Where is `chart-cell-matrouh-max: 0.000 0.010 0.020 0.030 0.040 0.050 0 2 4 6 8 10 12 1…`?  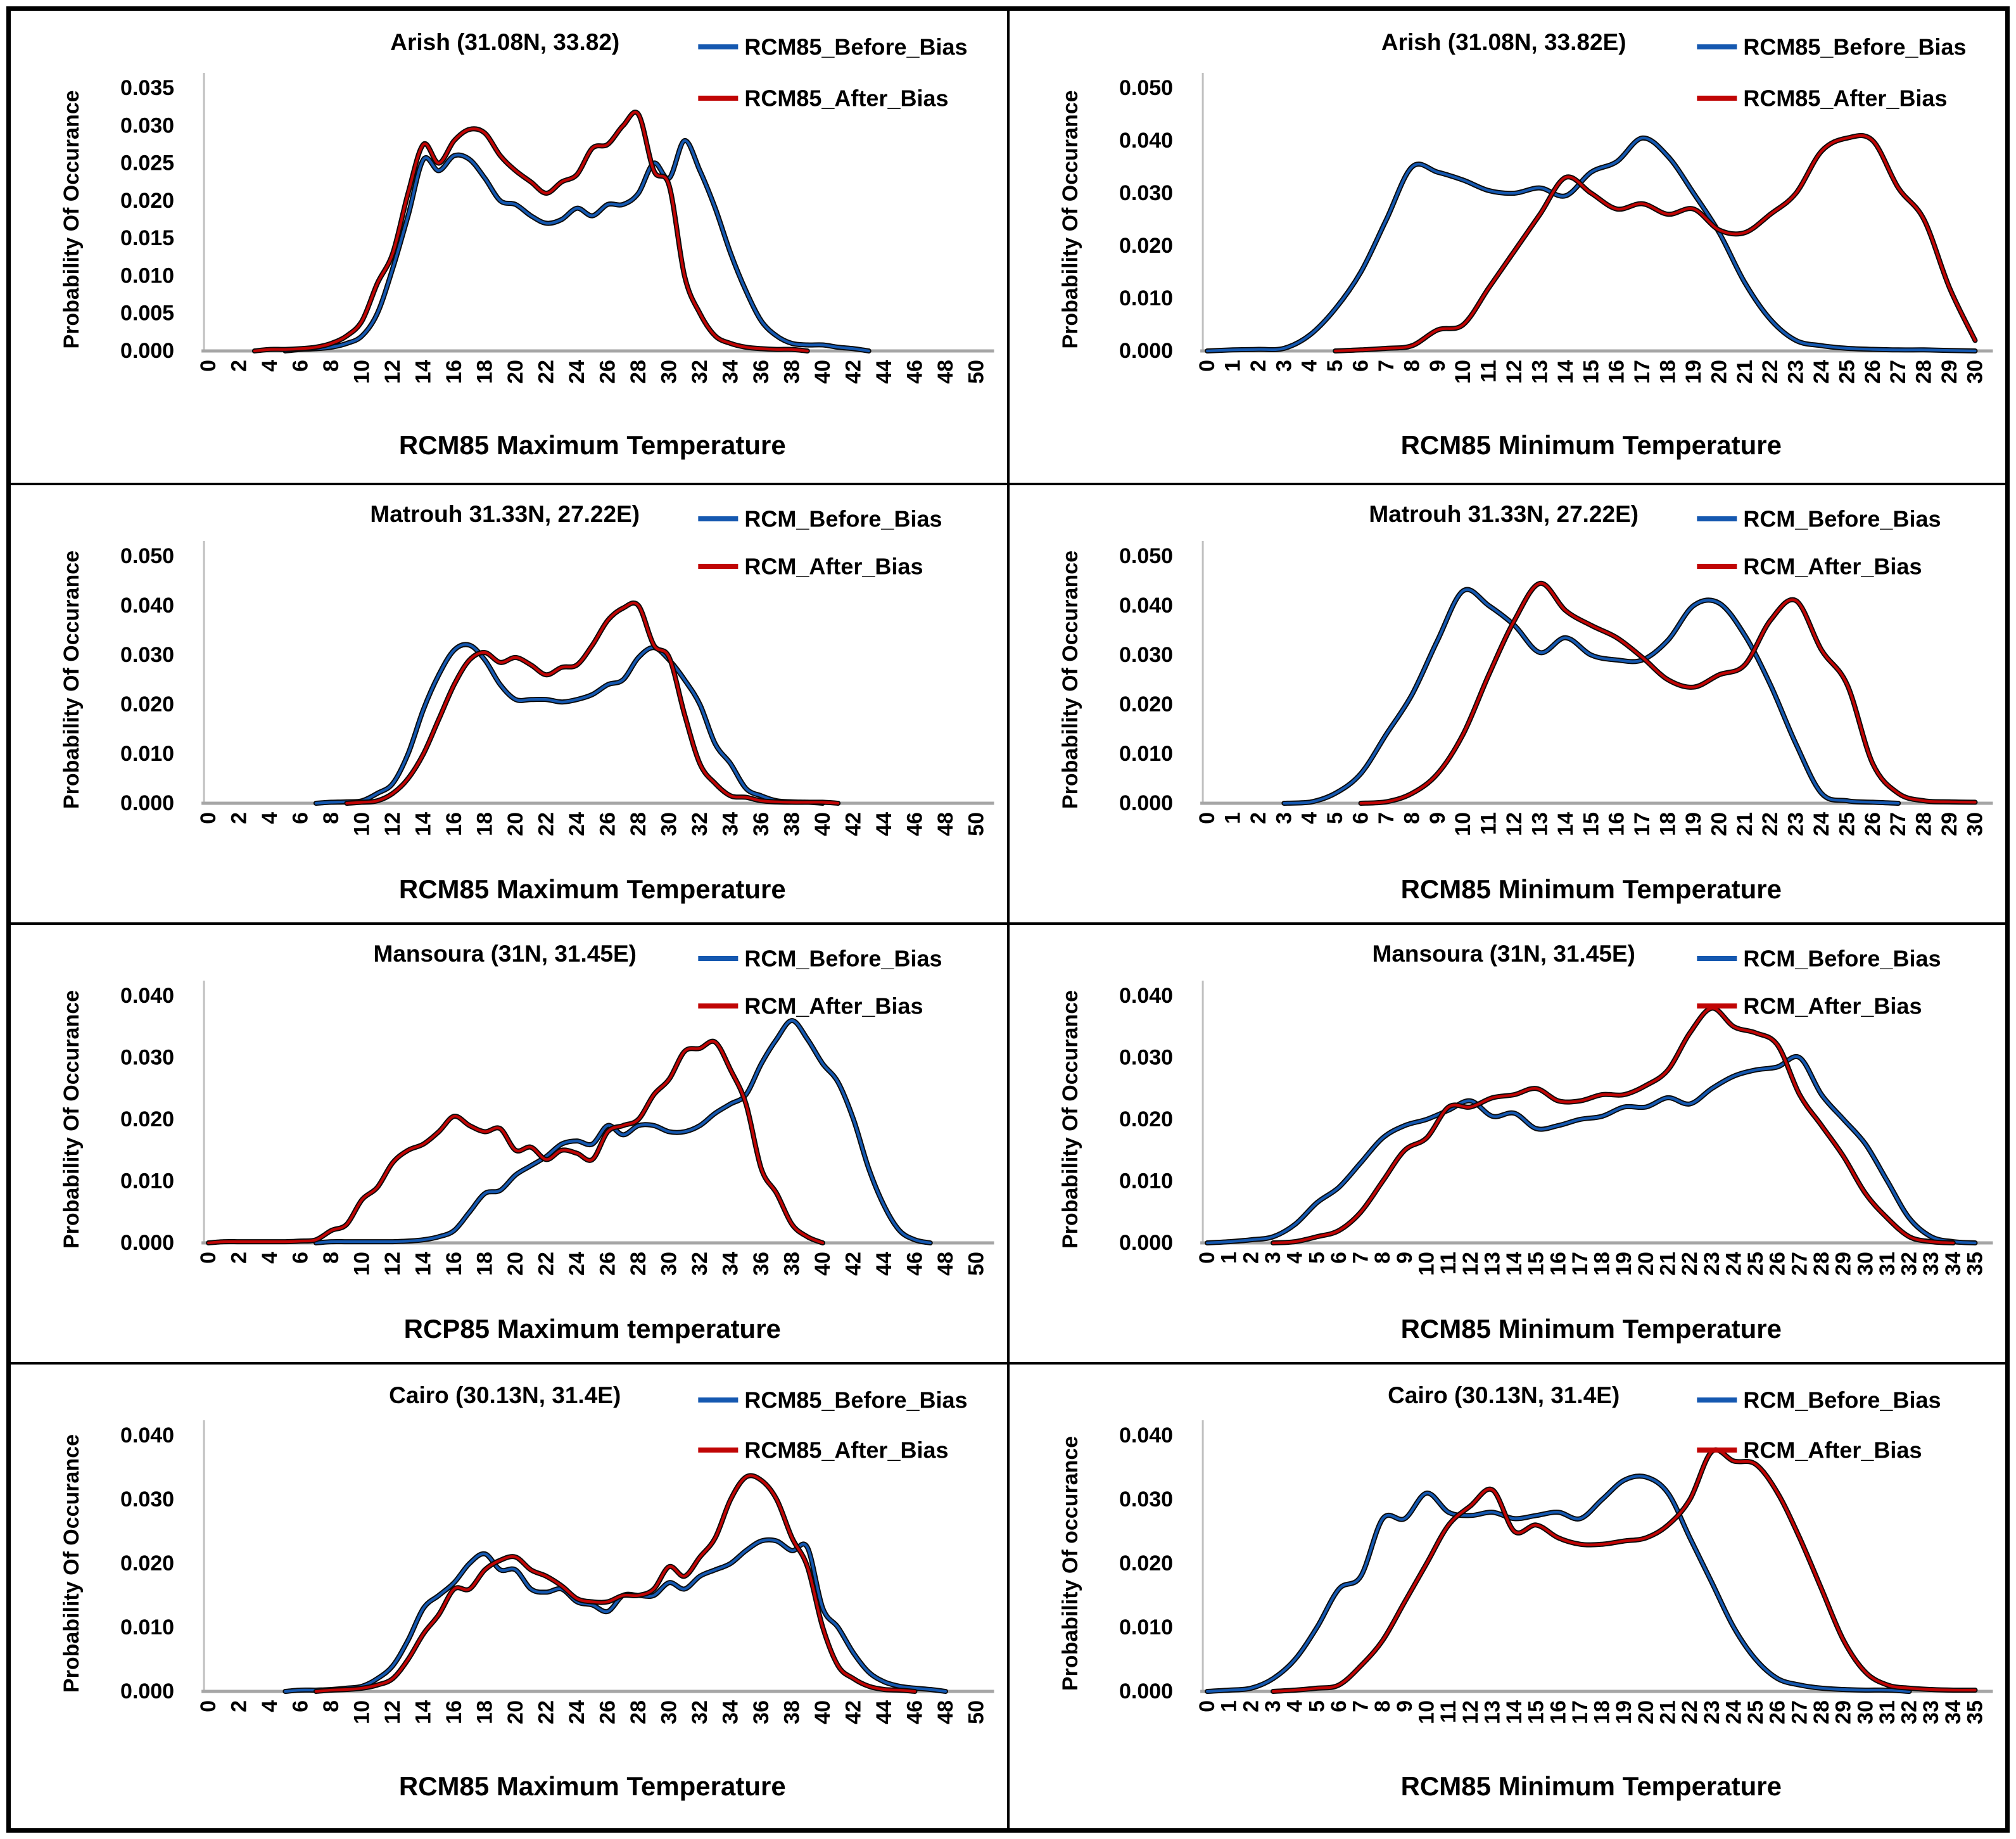 chart-cell-matrouh-max: 0.000 0.010 0.020 0.030 0.040 0.050 0 2 4 6 8 10 12 1… is located at coordinates (509, 703).